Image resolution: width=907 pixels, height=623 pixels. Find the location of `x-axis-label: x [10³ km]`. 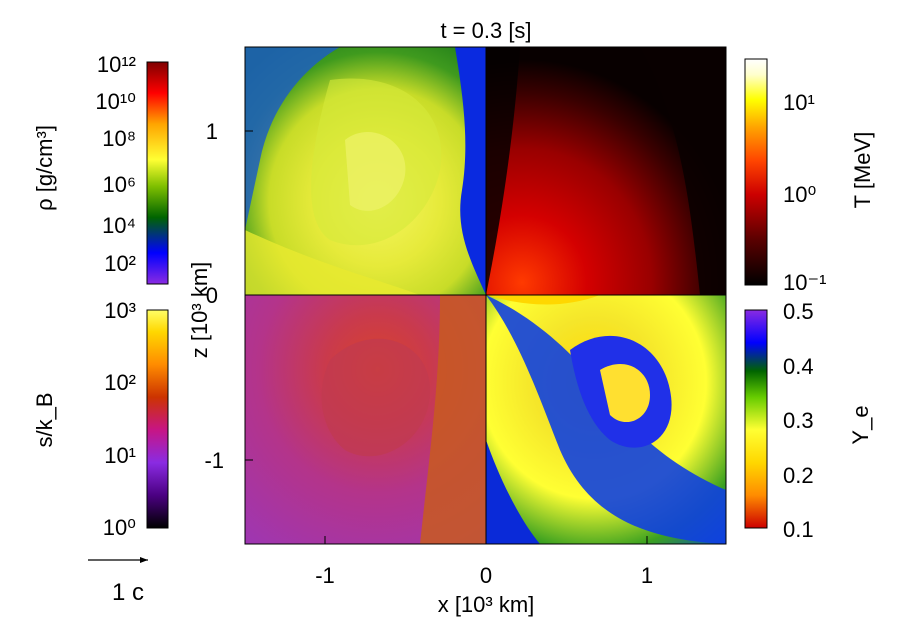

x-axis-label: x [10³ km] is located at coordinates (486, 604).